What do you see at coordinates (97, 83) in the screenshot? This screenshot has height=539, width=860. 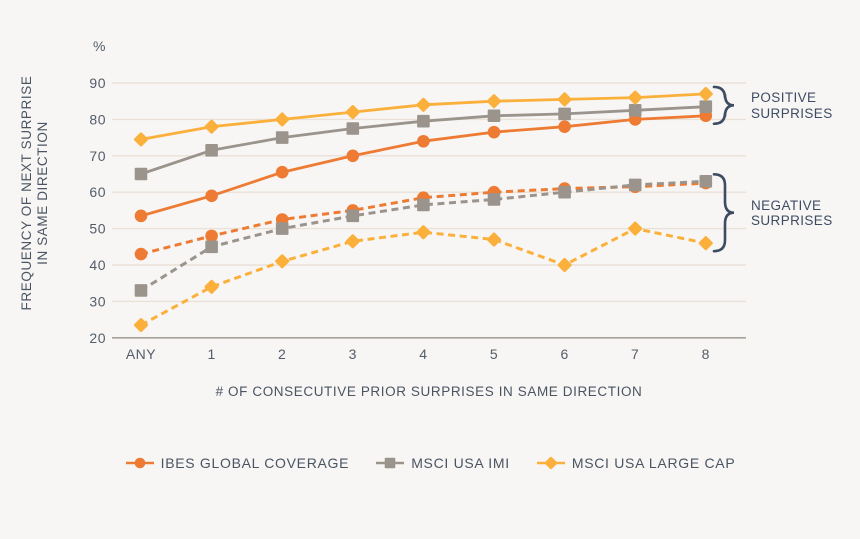 I see `y-tick-label: 90` at bounding box center [97, 83].